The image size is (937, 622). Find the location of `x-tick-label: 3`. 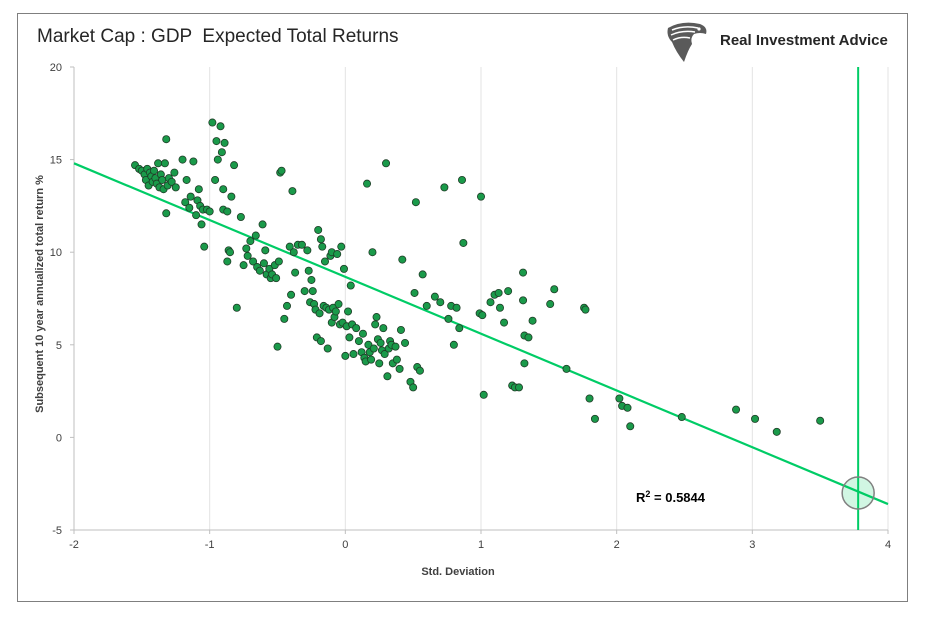

x-tick-label: 3 is located at coordinates (752, 545).